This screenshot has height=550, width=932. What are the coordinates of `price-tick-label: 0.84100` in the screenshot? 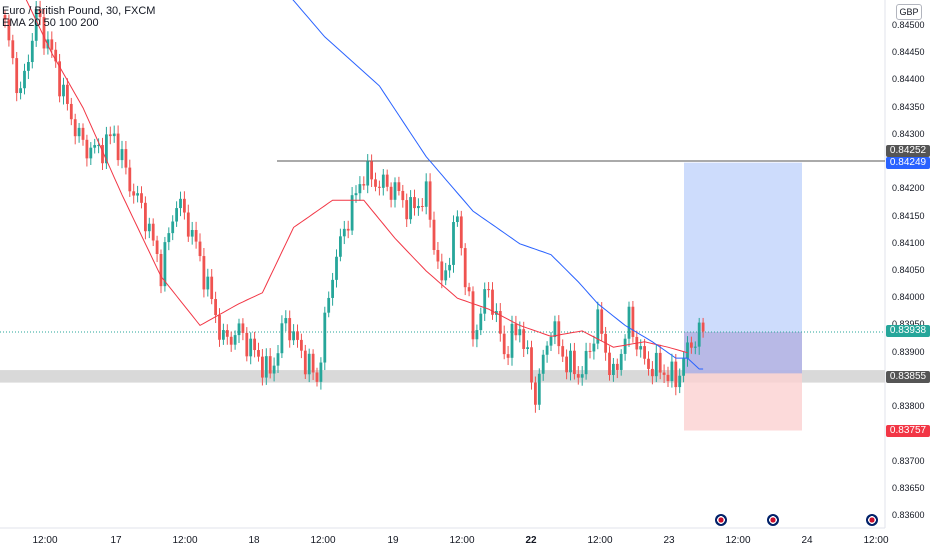 It's located at (908, 242).